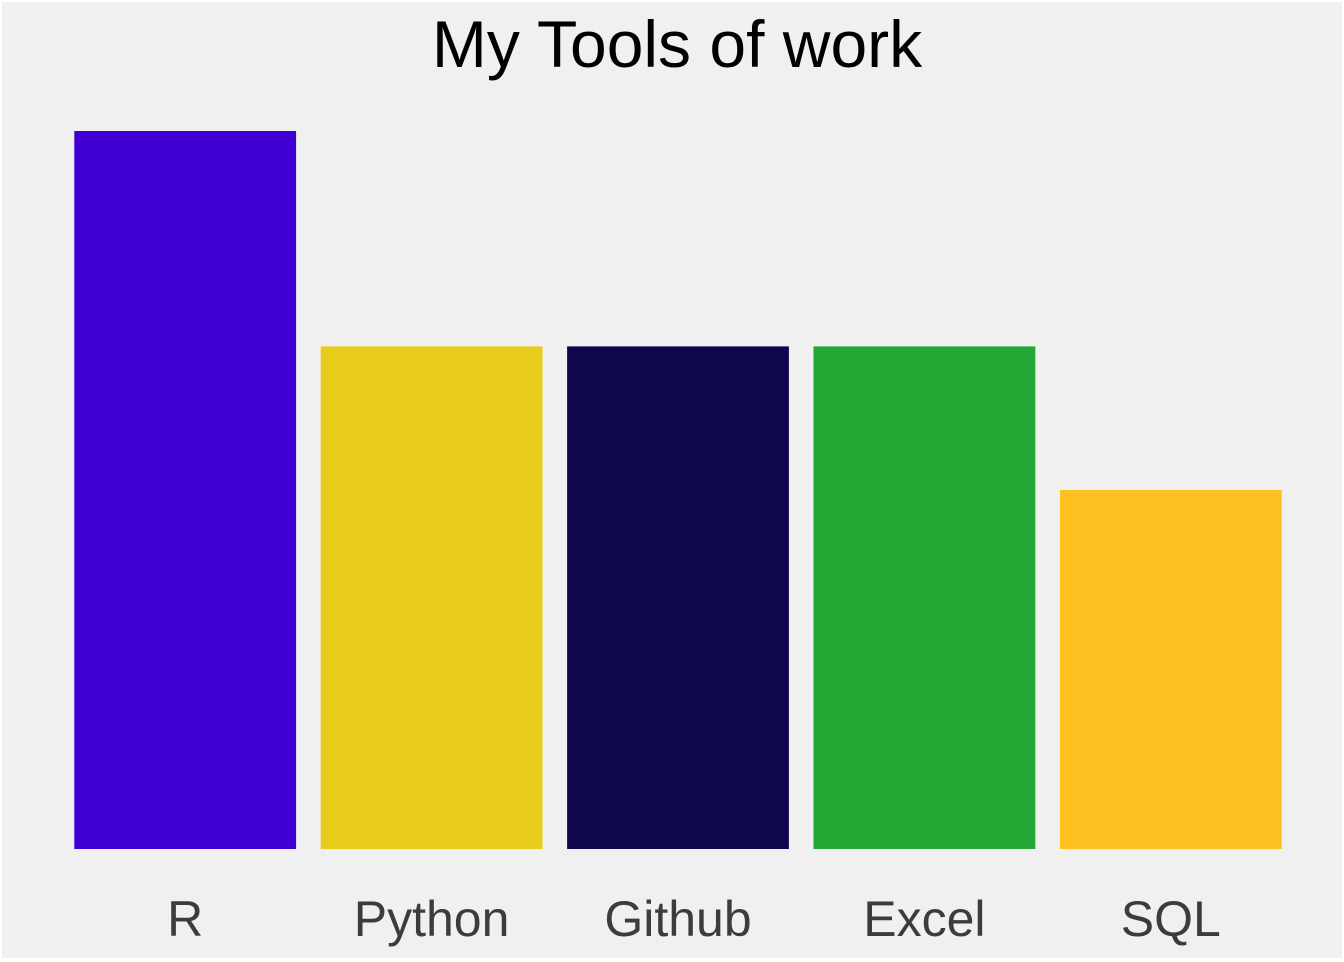 The height and width of the screenshot is (962, 1344). What do you see at coordinates (924, 919) in the screenshot?
I see `x-tick-label-excel: Excel` at bounding box center [924, 919].